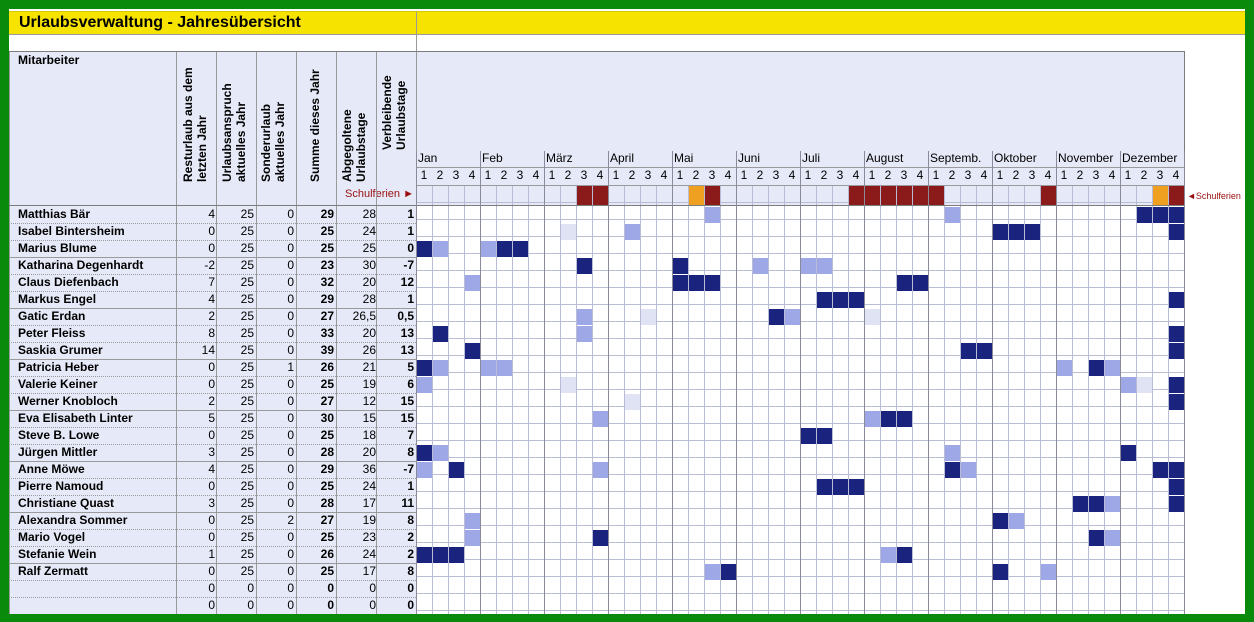 This screenshot has width=1254, height=622. What do you see at coordinates (327, 418) in the screenshot?
I see `employee-summe: 30` at bounding box center [327, 418].